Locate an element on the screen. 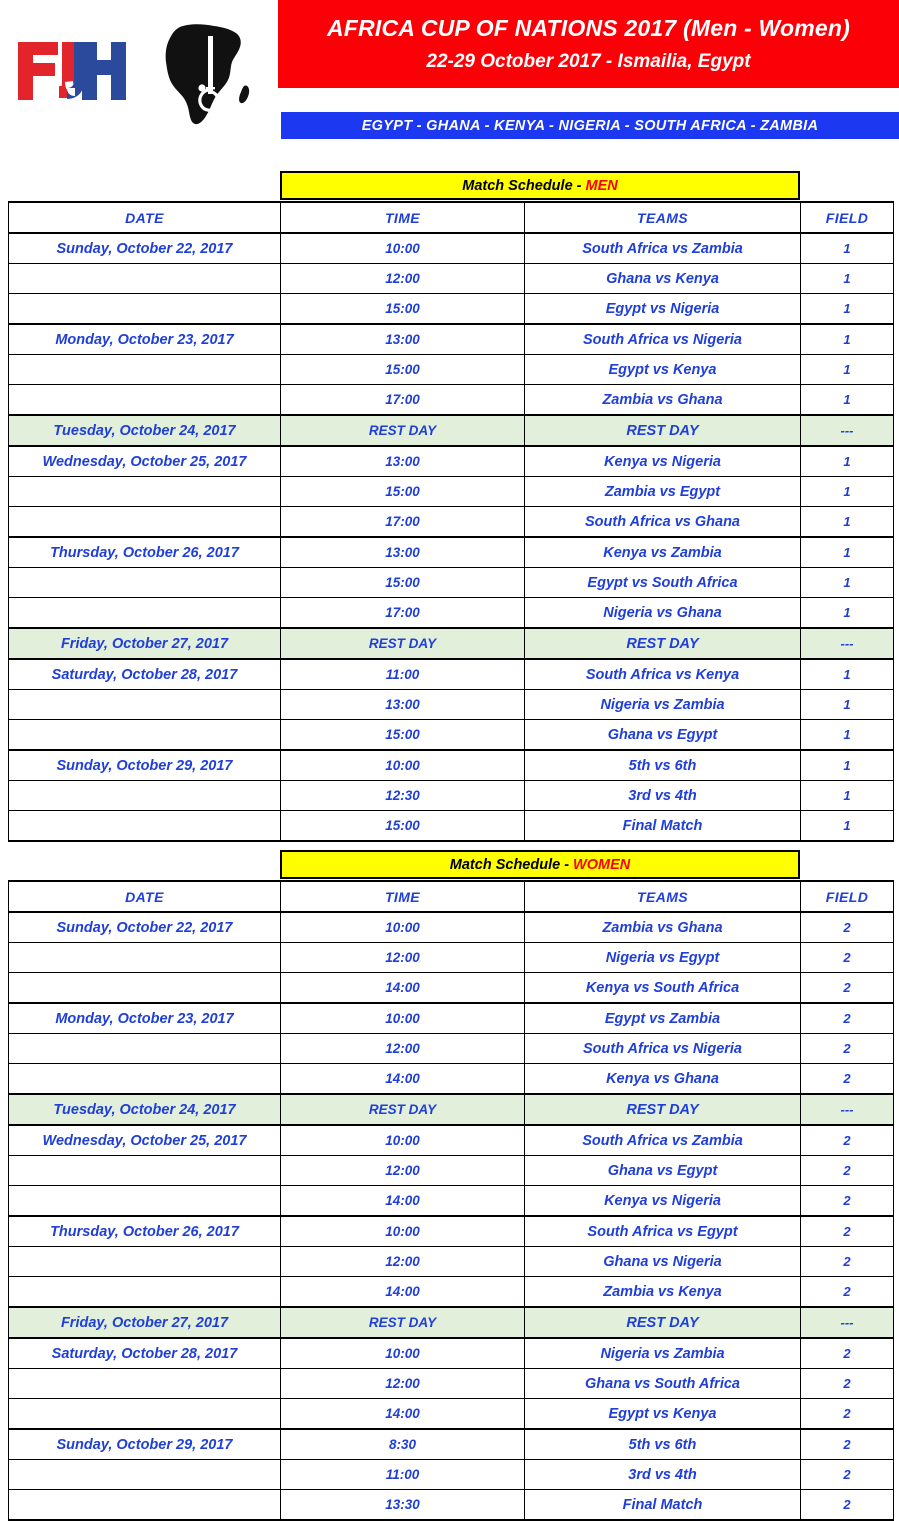 The image size is (899, 1521). table-row: 15:00 Egypt vs South Africa 1 is located at coordinates (451, 582).